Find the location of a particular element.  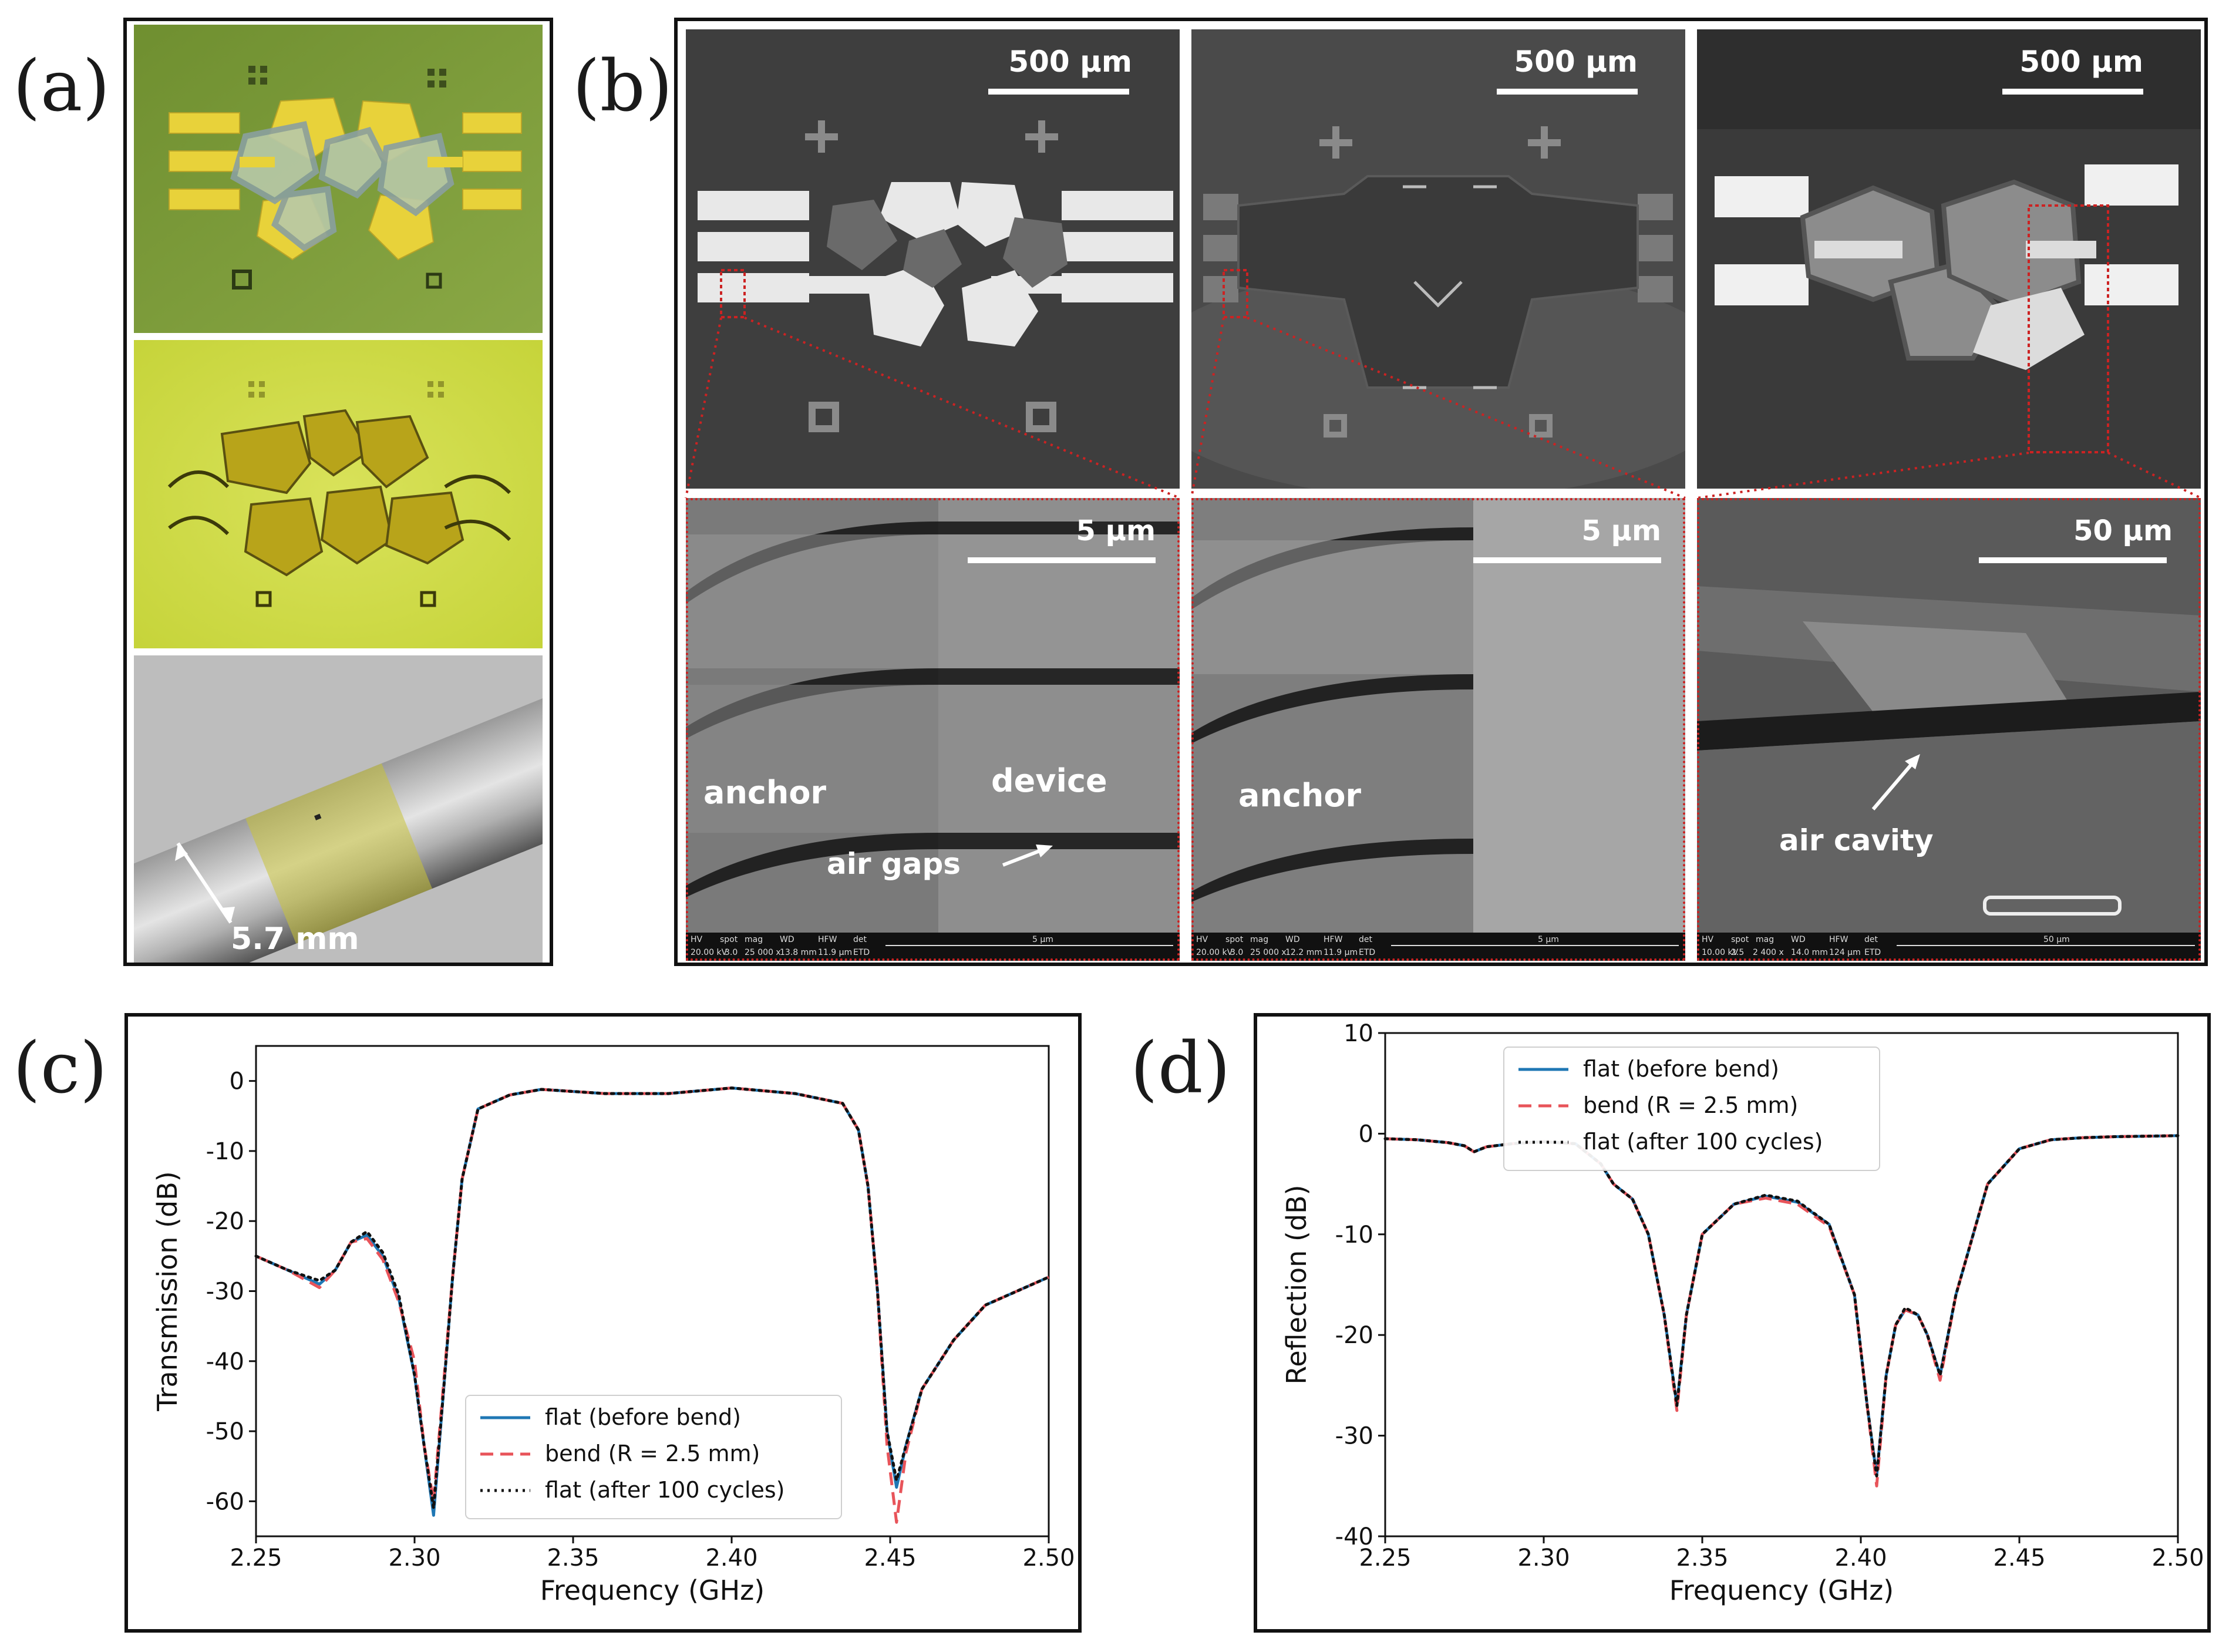

y-axis-label: Reflection (dB) is located at coordinates (1297, 1285).